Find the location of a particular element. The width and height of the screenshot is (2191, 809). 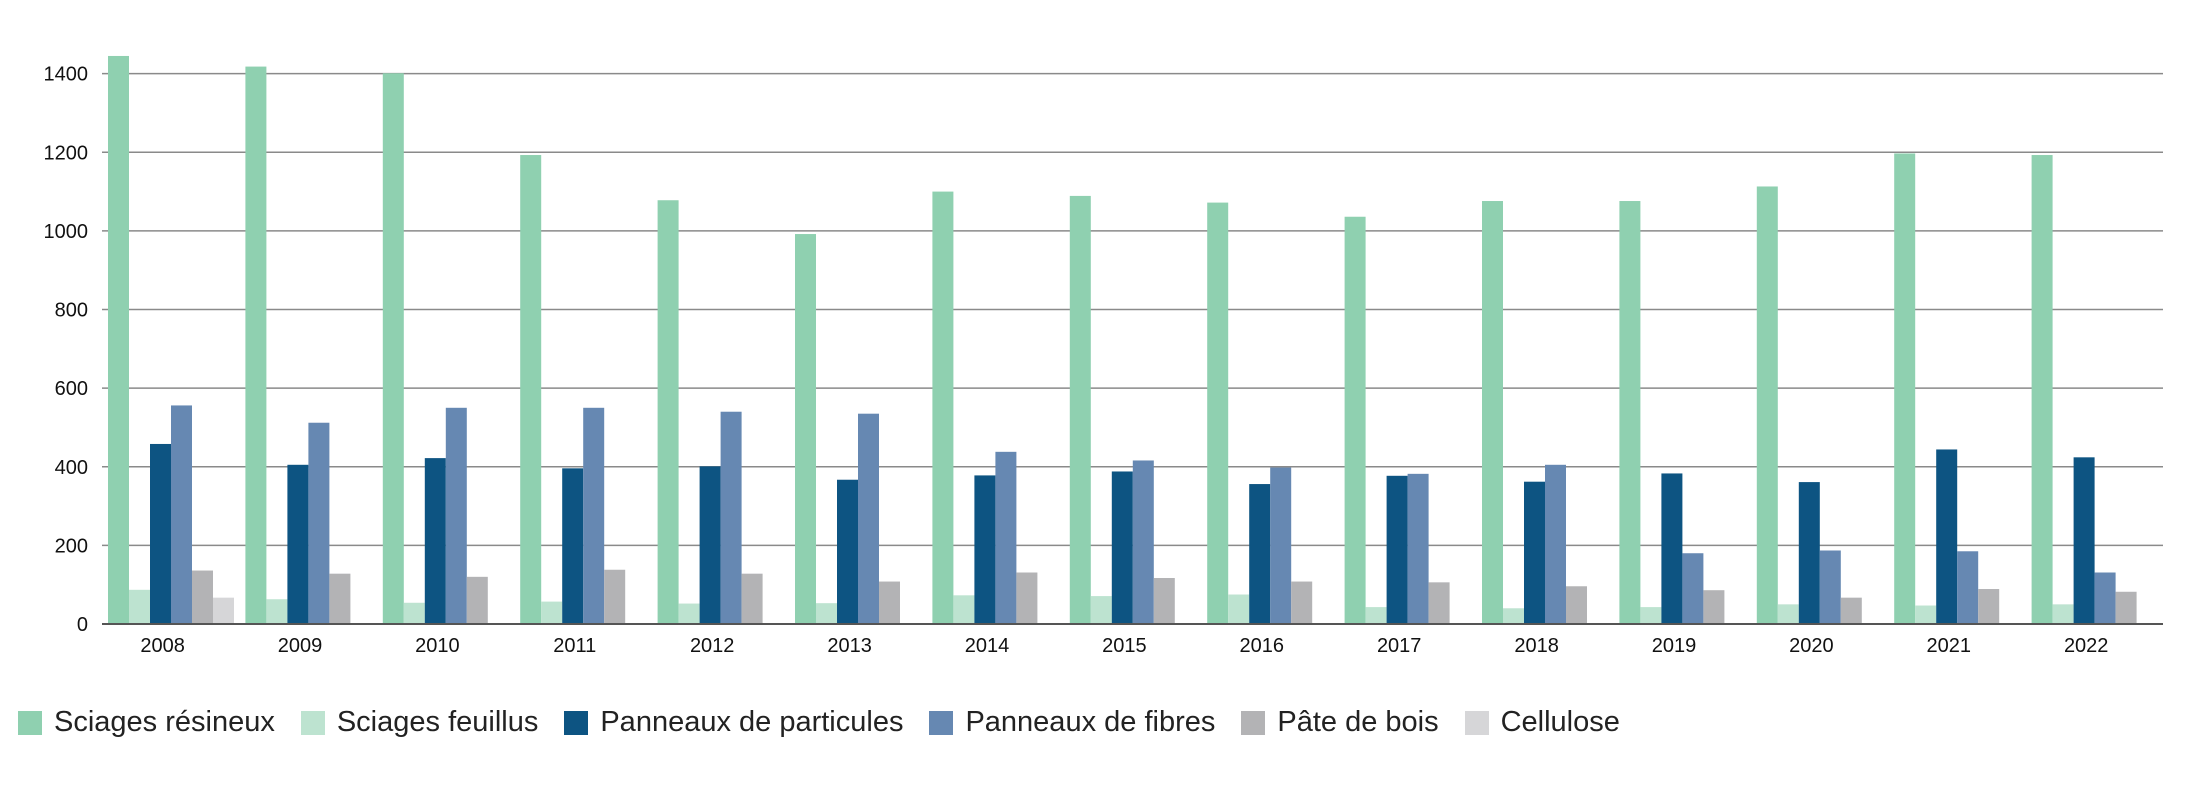

legend-item: Panneaux de particules is located at coordinates (733, 722).